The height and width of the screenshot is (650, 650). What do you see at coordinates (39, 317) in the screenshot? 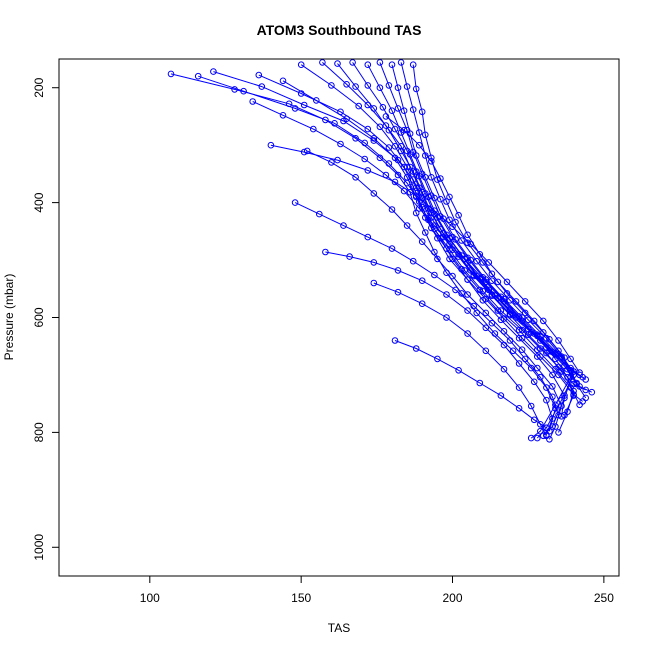
I see `y-tick-label: 600` at bounding box center [39, 317].